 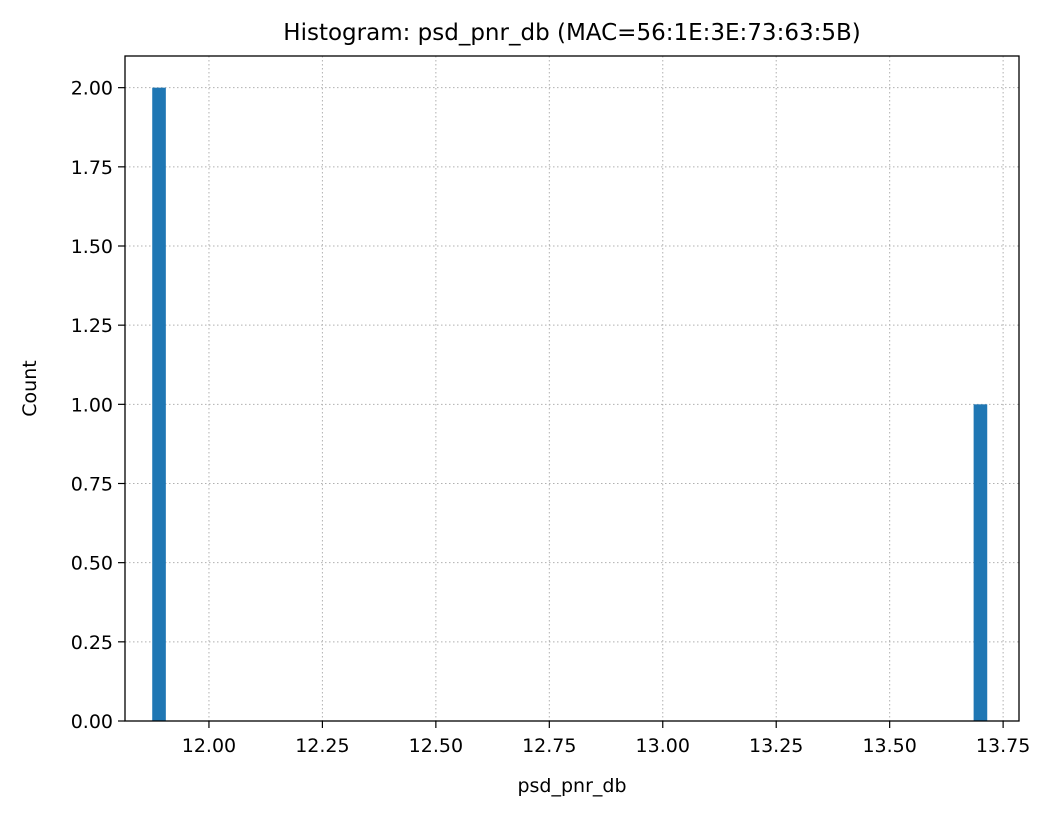 What do you see at coordinates (30, 388) in the screenshot?
I see `y-axis-label: Count` at bounding box center [30, 388].